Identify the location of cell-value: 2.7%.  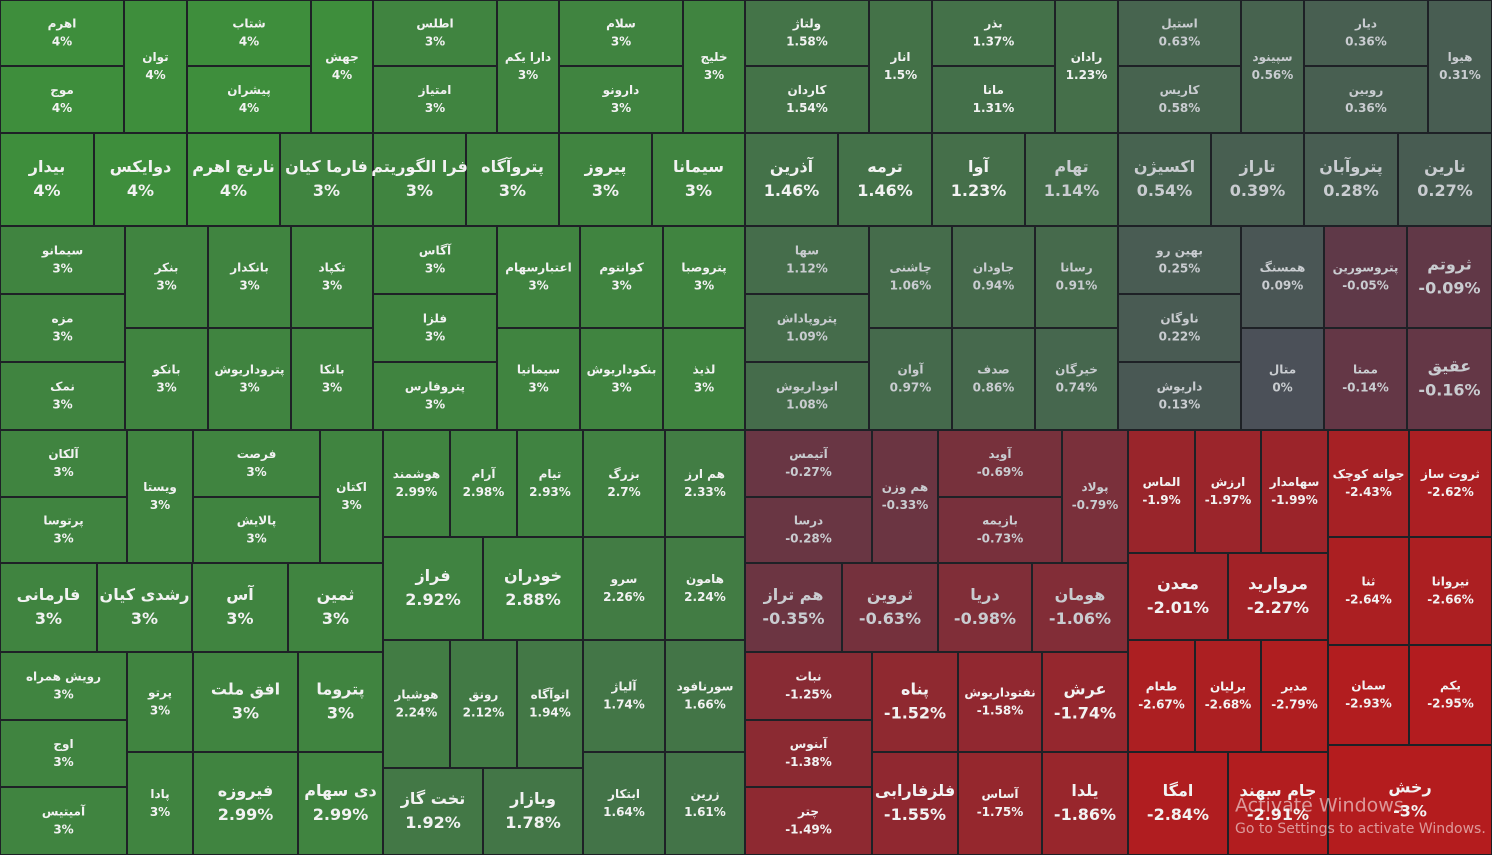
(623, 492).